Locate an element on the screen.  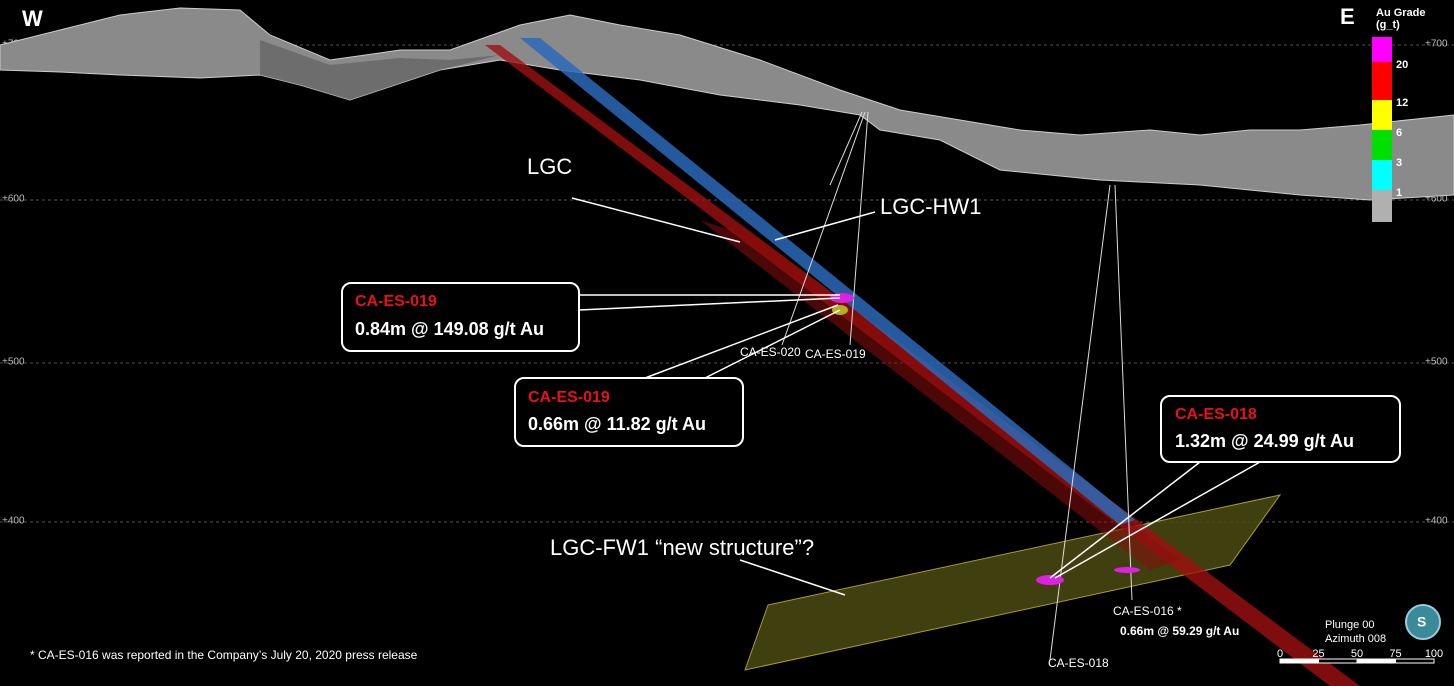
callout-intercept: 0.84m @ 149.08 g/t Au is located at coordinates (449, 329).